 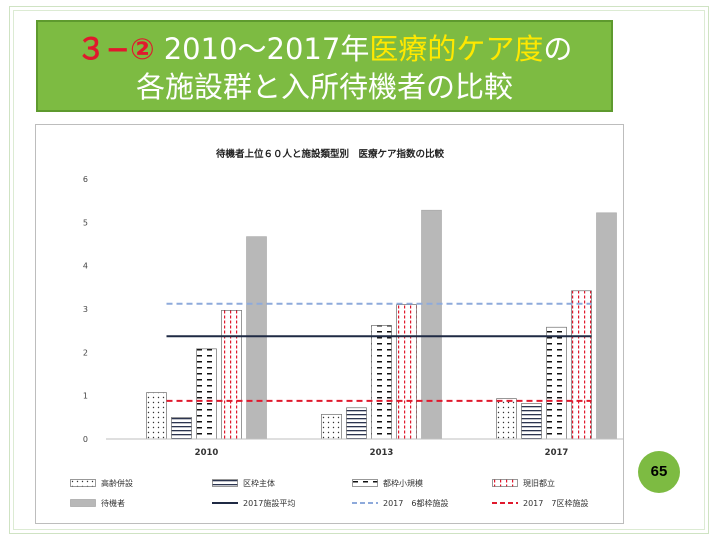 I want to click on bar-solid-gray-2010, so click(x=256, y=338).